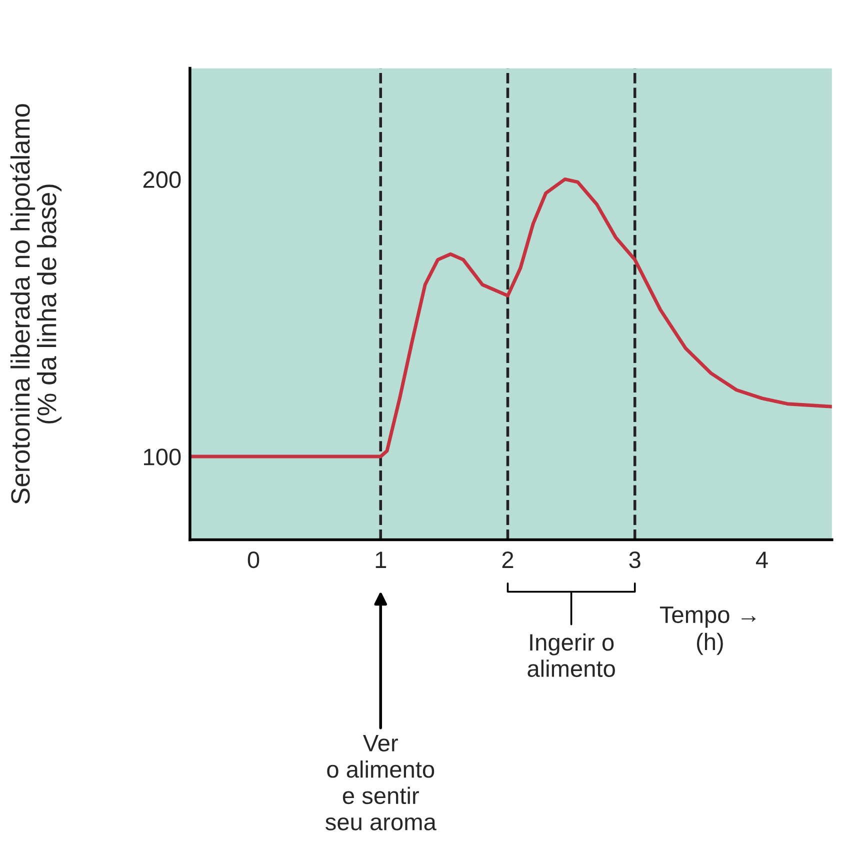 This screenshot has height=854, width=848. What do you see at coordinates (162, 179) in the screenshot?
I see `y-tick-label: 200` at bounding box center [162, 179].